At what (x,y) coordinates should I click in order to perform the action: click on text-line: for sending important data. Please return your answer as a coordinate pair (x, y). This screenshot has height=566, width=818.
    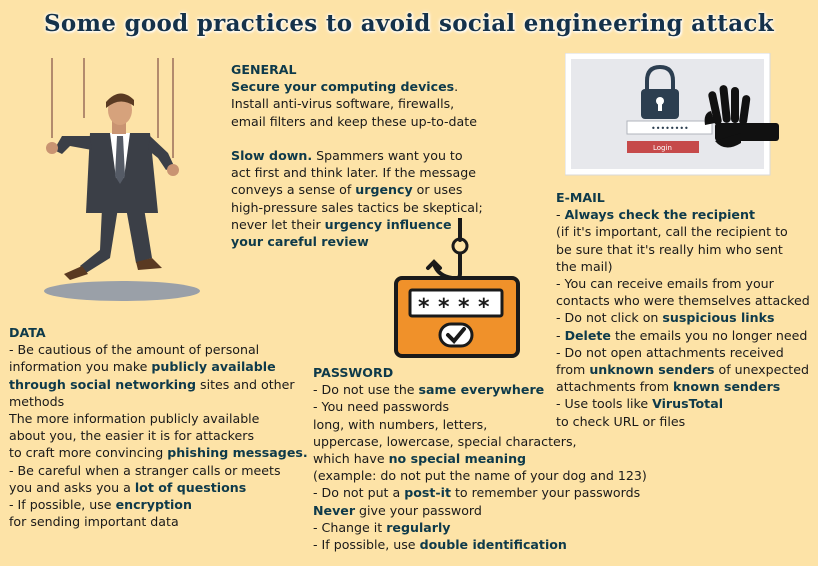
    Looking at the image, I should click on (158, 521).